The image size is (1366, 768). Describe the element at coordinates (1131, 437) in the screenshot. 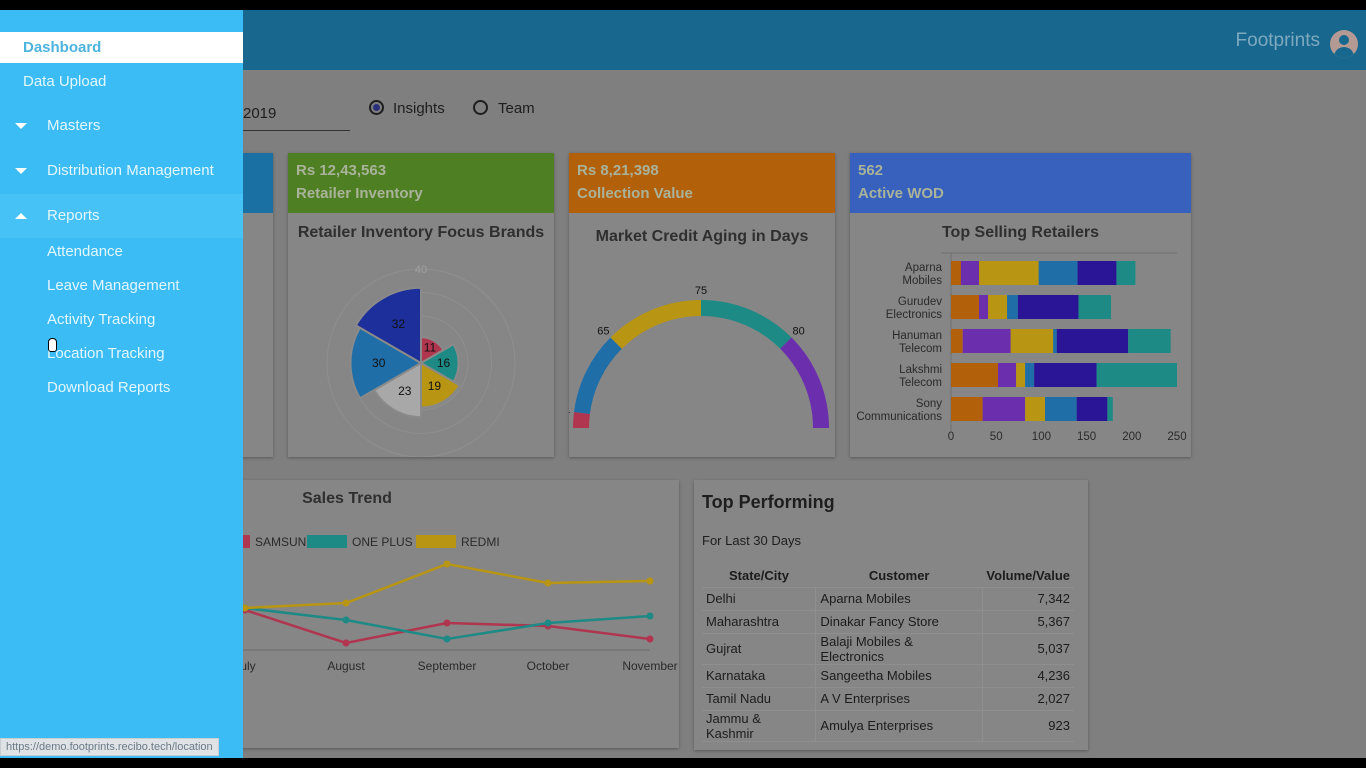

I see `x-tick-label: 200` at that location.